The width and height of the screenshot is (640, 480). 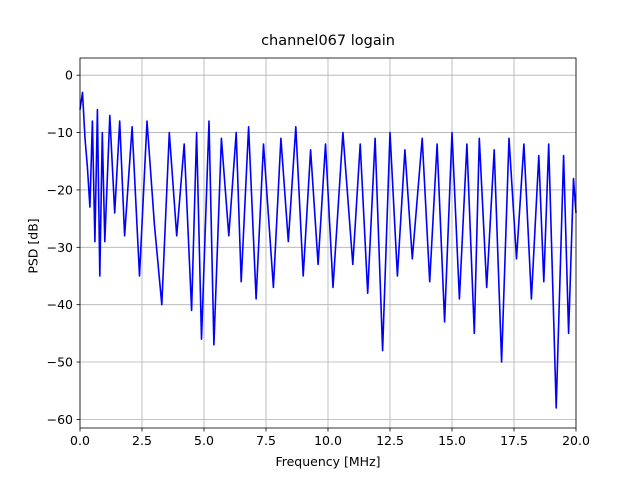 What do you see at coordinates (60, 132) in the screenshot?
I see `y-tick-label: −10` at bounding box center [60, 132].